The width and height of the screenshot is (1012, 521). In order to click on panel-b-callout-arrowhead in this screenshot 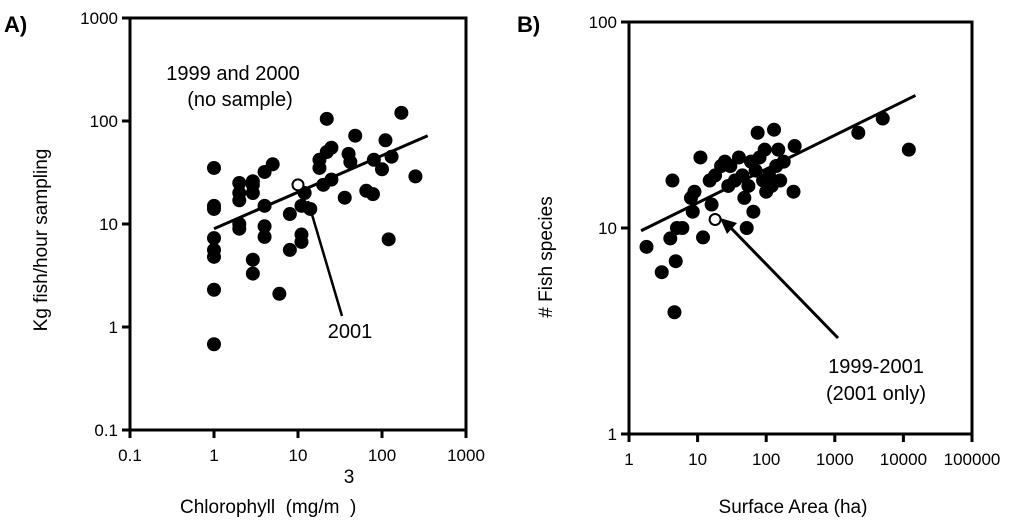, I will do `click(728, 226)`.